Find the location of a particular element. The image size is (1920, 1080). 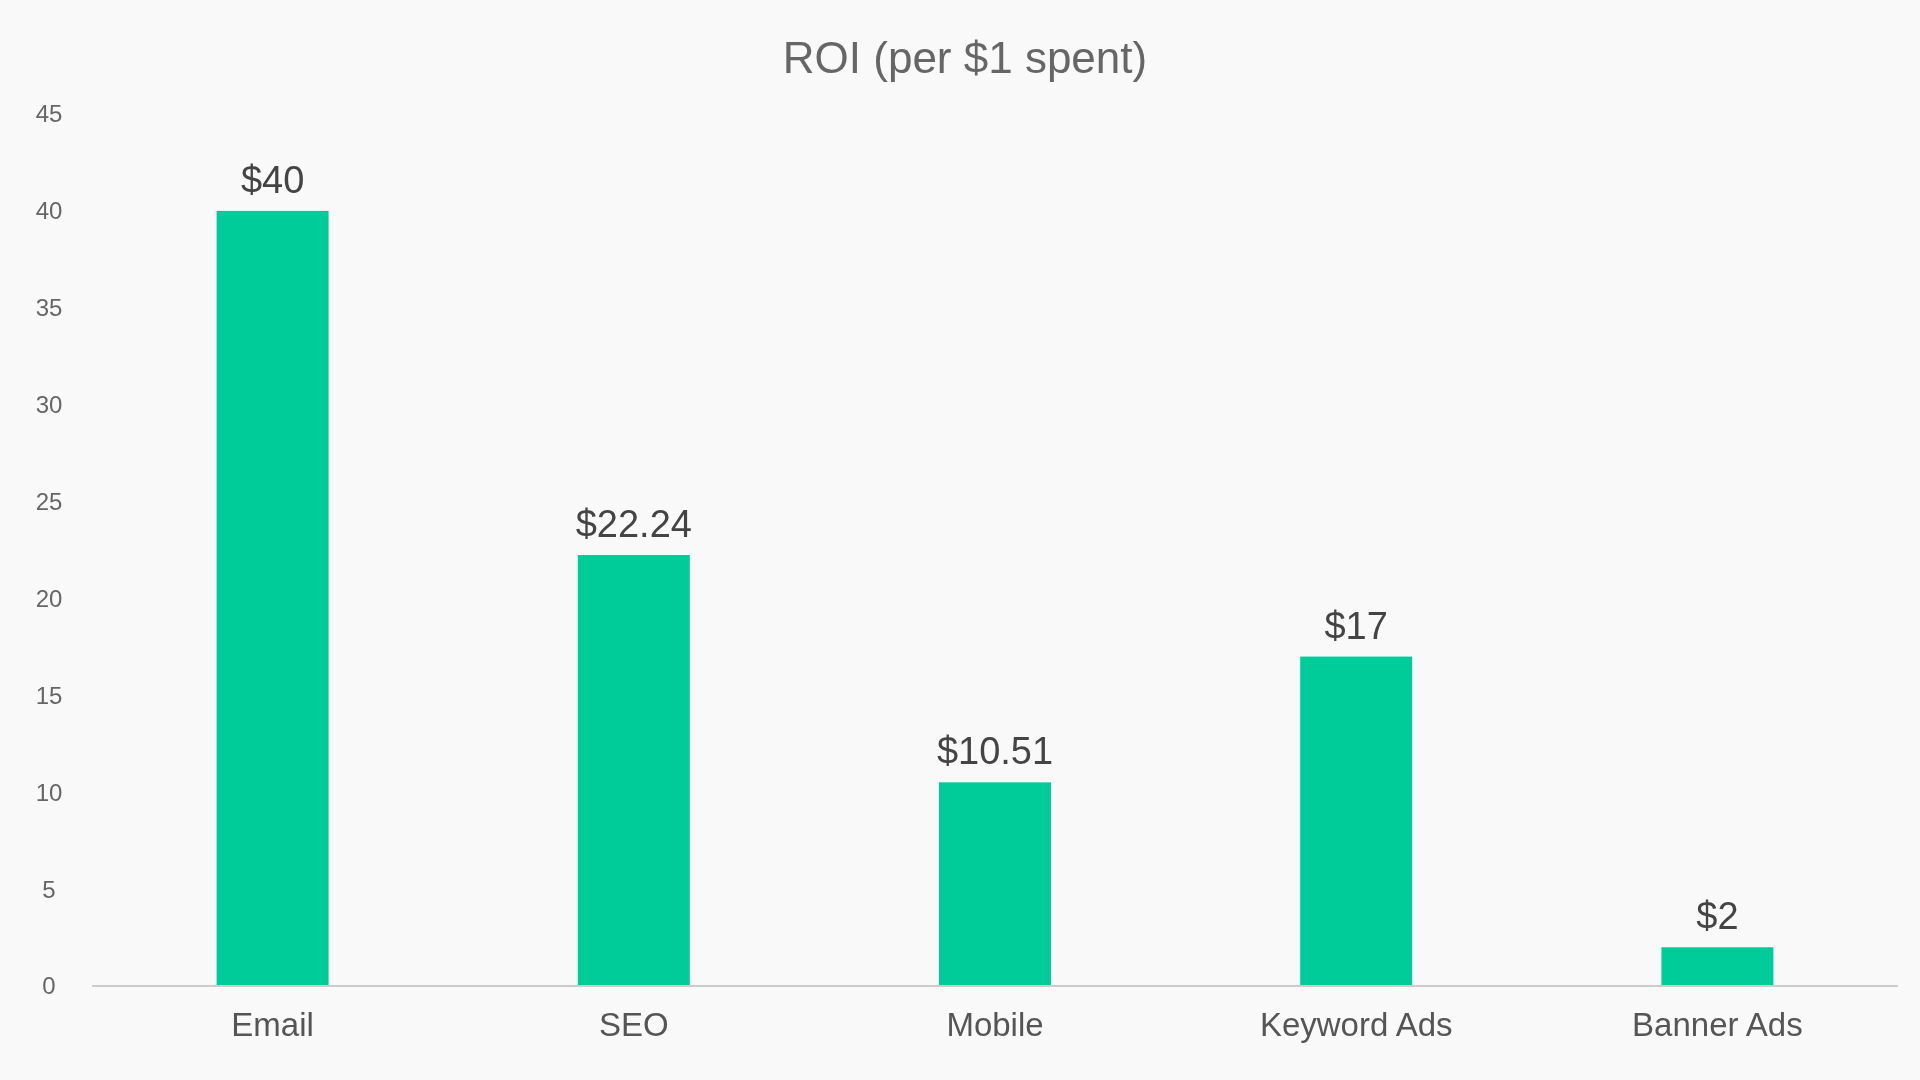

x-tick-label: Banner Ads is located at coordinates (1717, 1024).